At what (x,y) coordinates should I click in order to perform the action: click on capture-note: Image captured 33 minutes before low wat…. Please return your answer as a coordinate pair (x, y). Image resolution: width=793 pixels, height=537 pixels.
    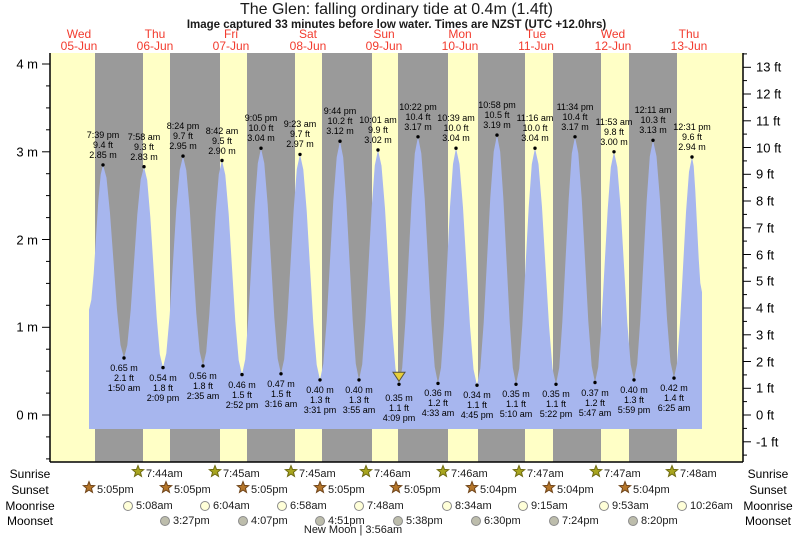
    Looking at the image, I should click on (396, 25).